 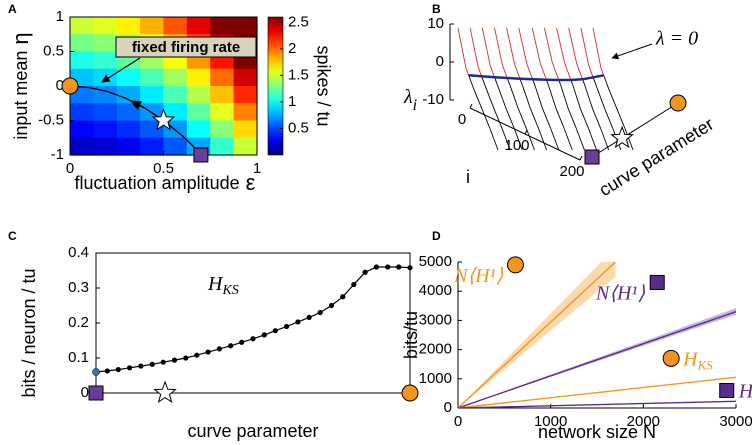 I want to click on y-tick-label: 0.5, so click(x=53, y=50).